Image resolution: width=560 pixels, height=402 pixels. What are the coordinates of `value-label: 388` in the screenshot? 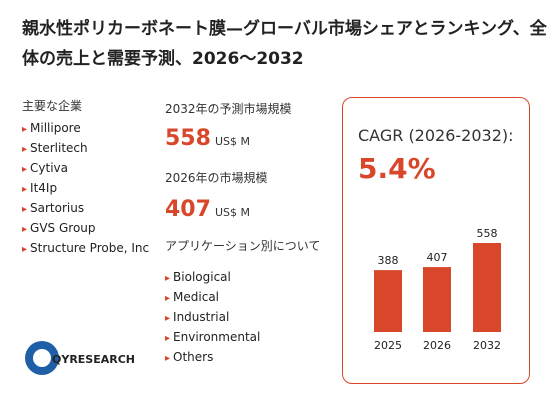 It's located at (388, 260).